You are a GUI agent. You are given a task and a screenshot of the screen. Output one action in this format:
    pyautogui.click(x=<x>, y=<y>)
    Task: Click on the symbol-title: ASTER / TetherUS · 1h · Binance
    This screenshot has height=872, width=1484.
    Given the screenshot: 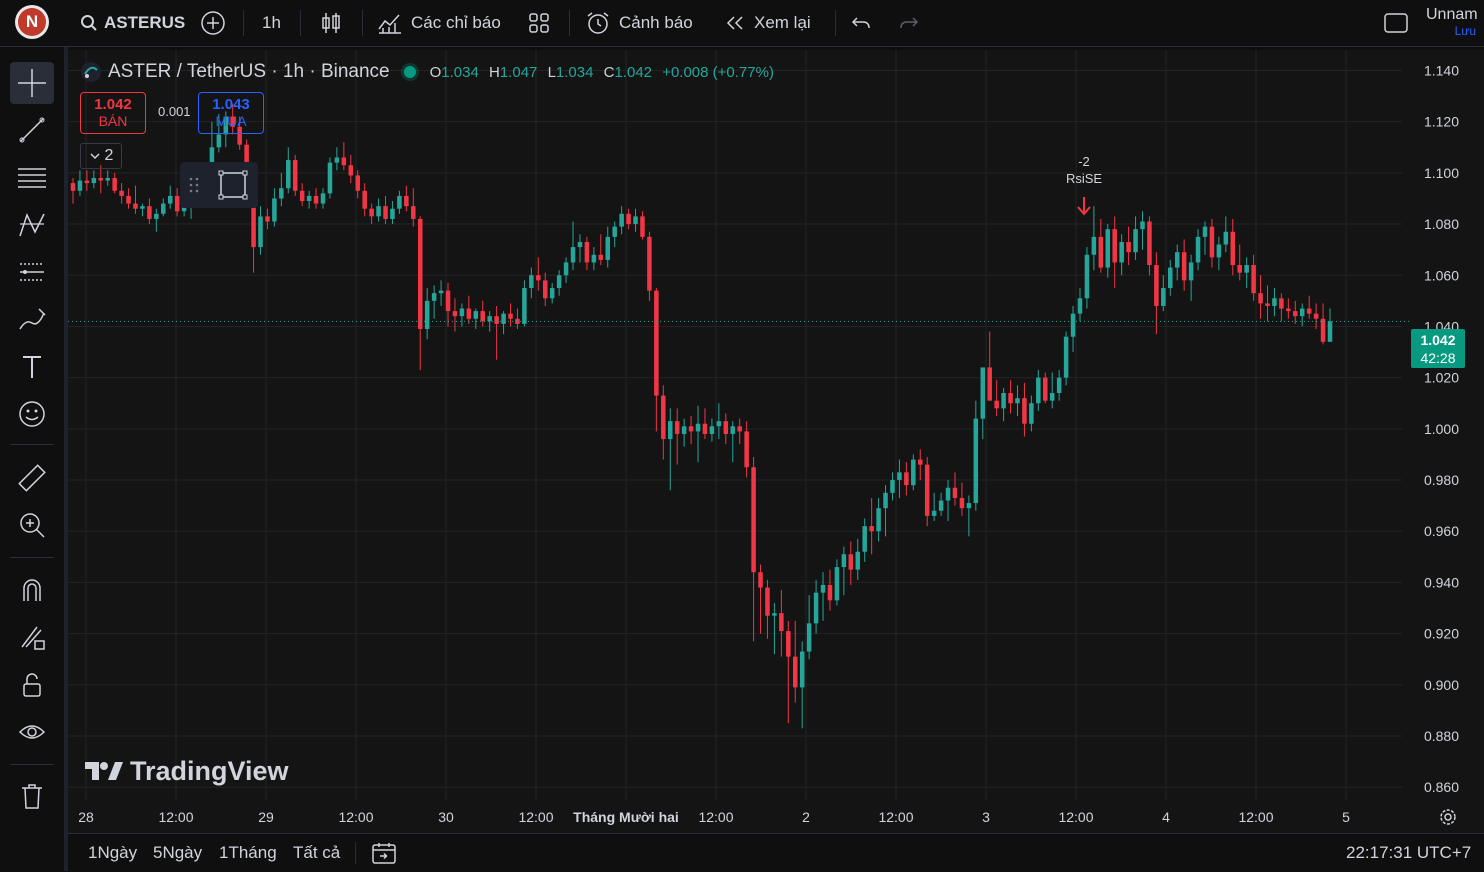 What is the action you would take?
    pyautogui.click(x=249, y=71)
    